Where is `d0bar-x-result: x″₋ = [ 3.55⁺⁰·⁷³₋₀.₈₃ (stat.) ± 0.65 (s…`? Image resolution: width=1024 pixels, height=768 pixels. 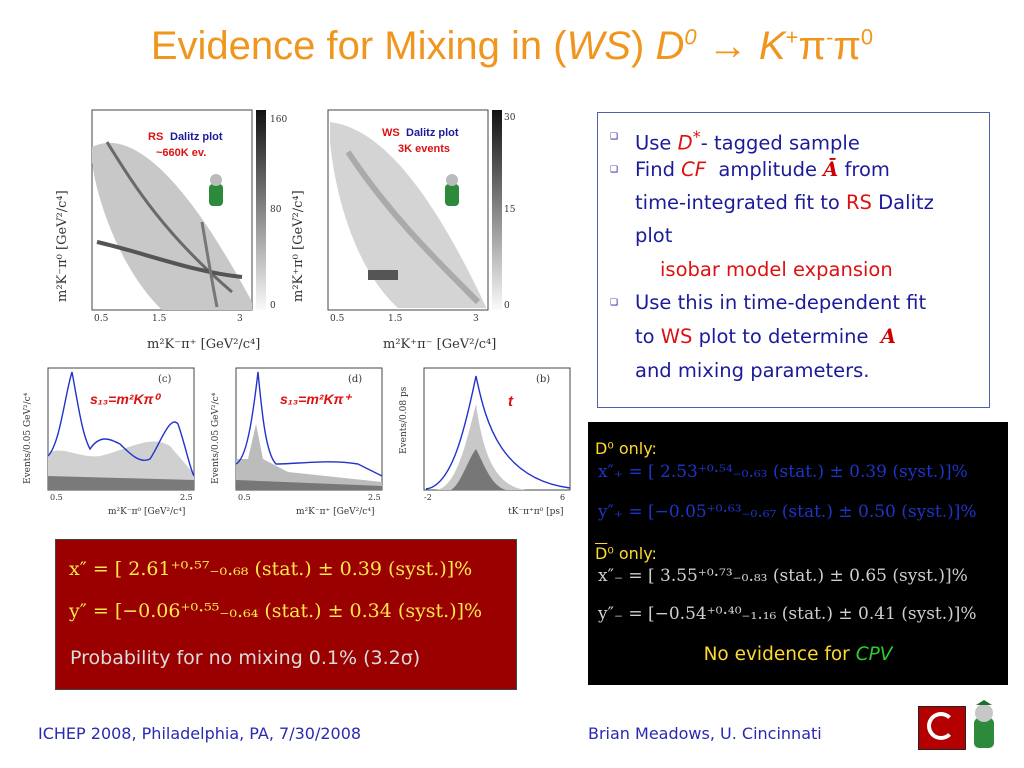 d0bar-x-result: x″₋ = [ 3.55⁺⁰·⁷³₋₀.₈₃ (stat.) ± 0.65 (s… is located at coordinates (783, 576).